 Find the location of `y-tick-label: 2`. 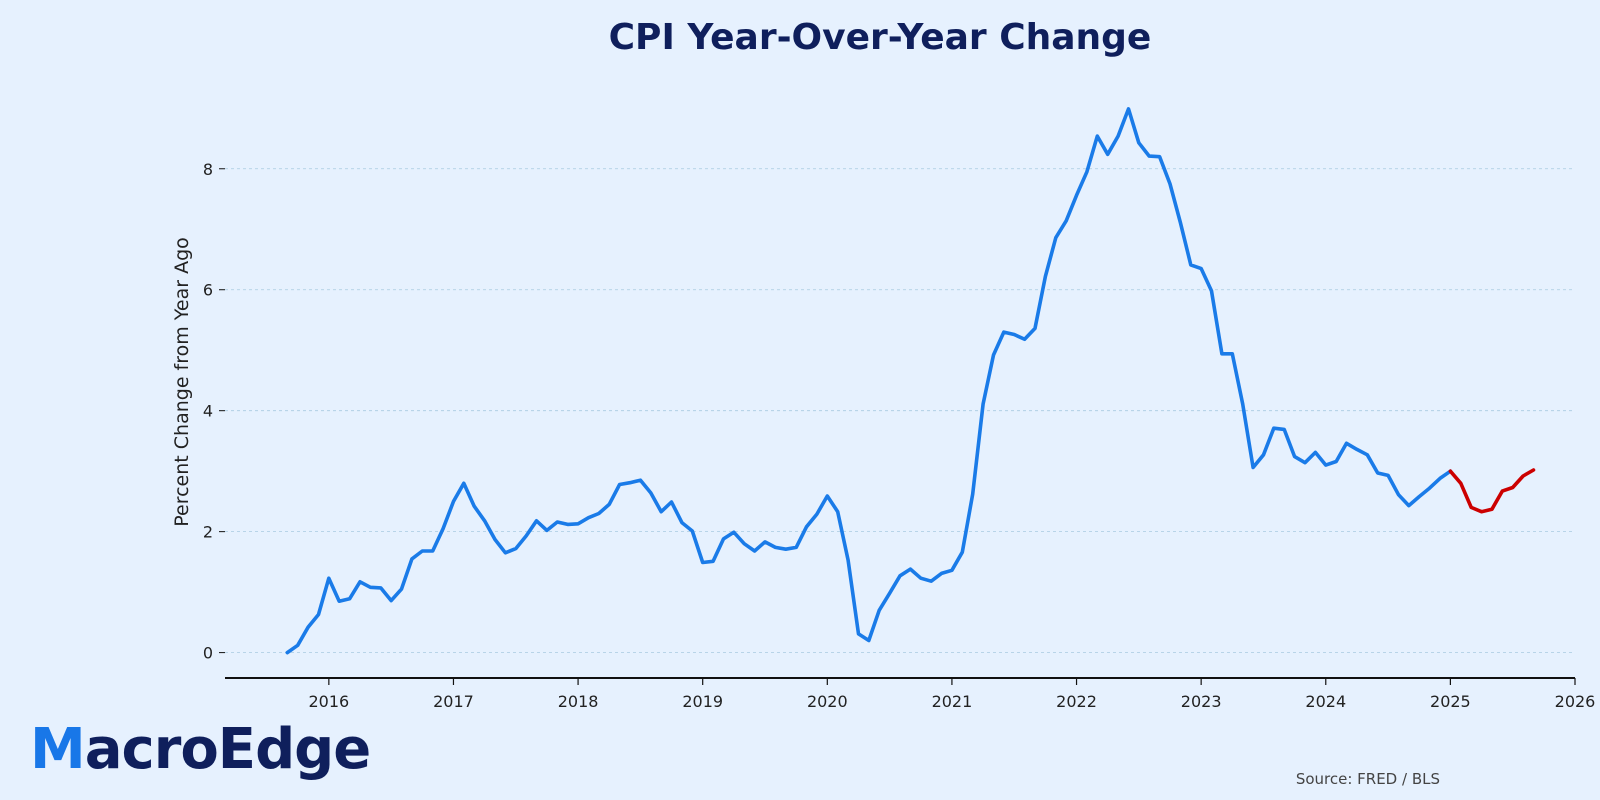

y-tick-label: 2 is located at coordinates (208, 532).